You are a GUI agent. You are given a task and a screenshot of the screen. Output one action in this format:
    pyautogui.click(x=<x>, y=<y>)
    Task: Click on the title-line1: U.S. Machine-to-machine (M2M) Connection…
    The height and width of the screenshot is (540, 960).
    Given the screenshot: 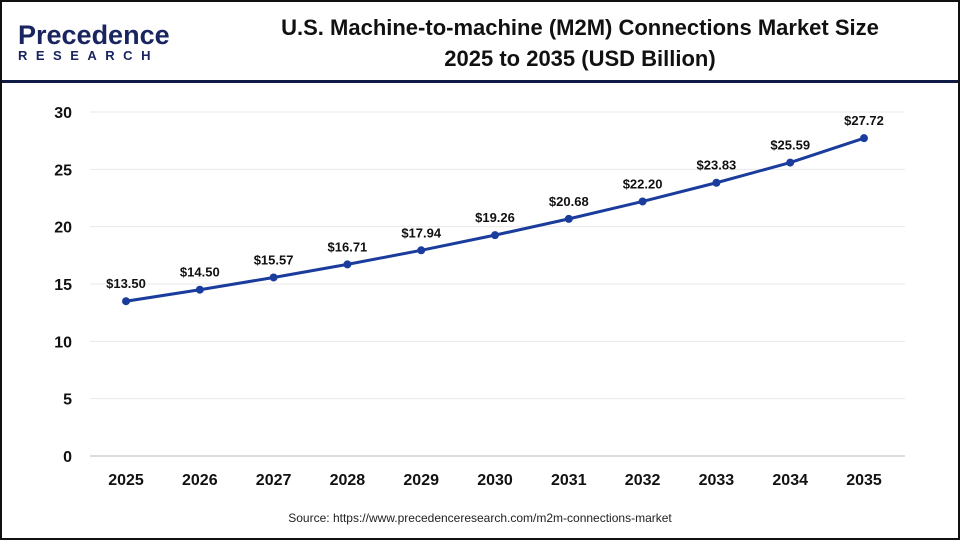 What is the action you would take?
    pyautogui.click(x=580, y=27)
    